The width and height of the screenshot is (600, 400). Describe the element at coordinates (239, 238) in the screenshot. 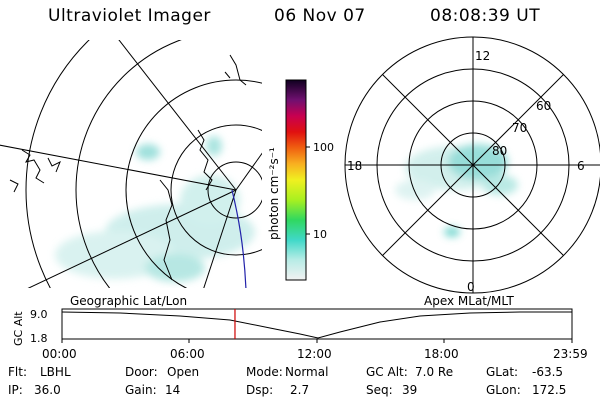

I see `satellite-ground-track` at that location.